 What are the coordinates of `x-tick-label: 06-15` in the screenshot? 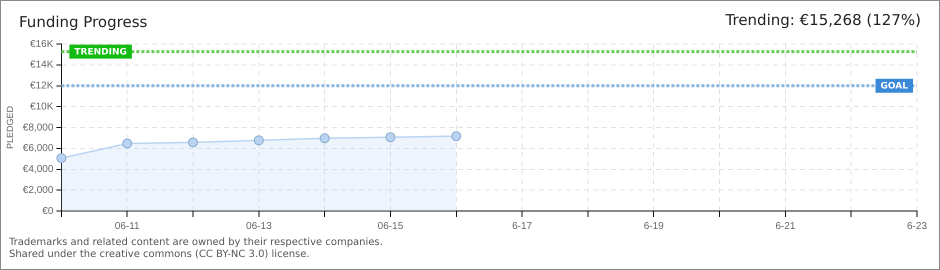 It's located at (391, 226).